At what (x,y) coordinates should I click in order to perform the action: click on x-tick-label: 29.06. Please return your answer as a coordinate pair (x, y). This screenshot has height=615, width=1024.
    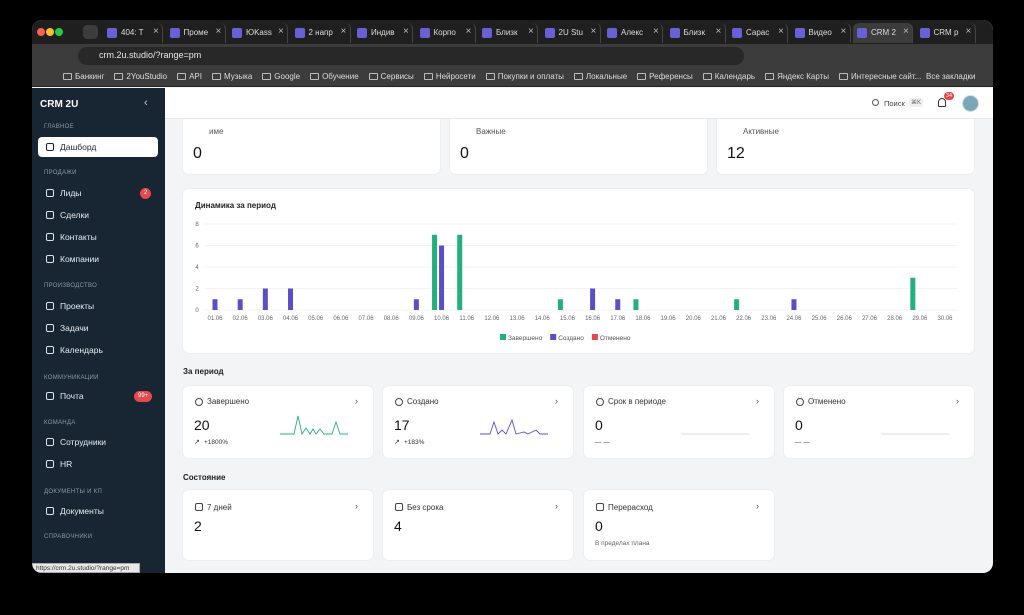
    Looking at the image, I should click on (920, 319).